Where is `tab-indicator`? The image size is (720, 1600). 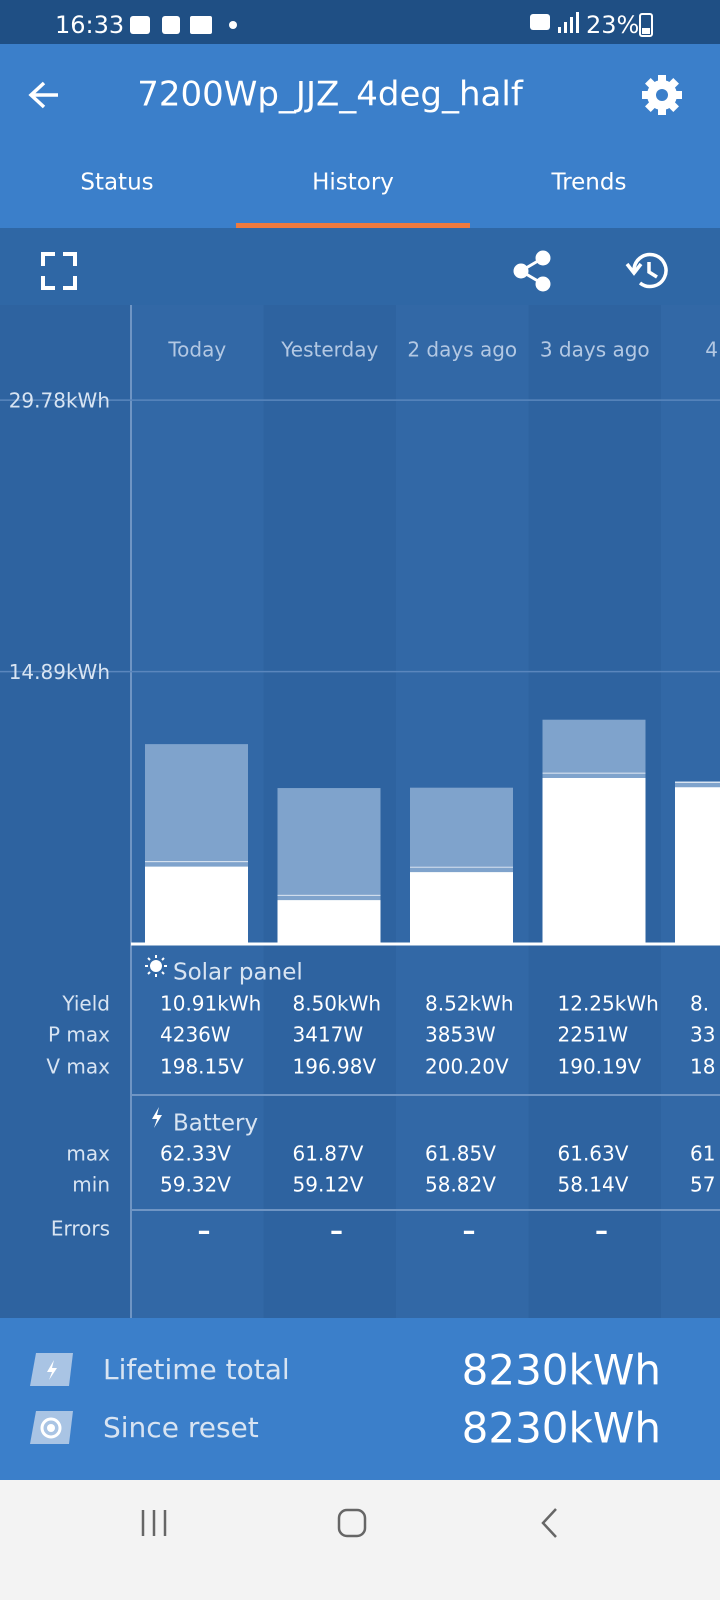 tab-indicator is located at coordinates (353, 225).